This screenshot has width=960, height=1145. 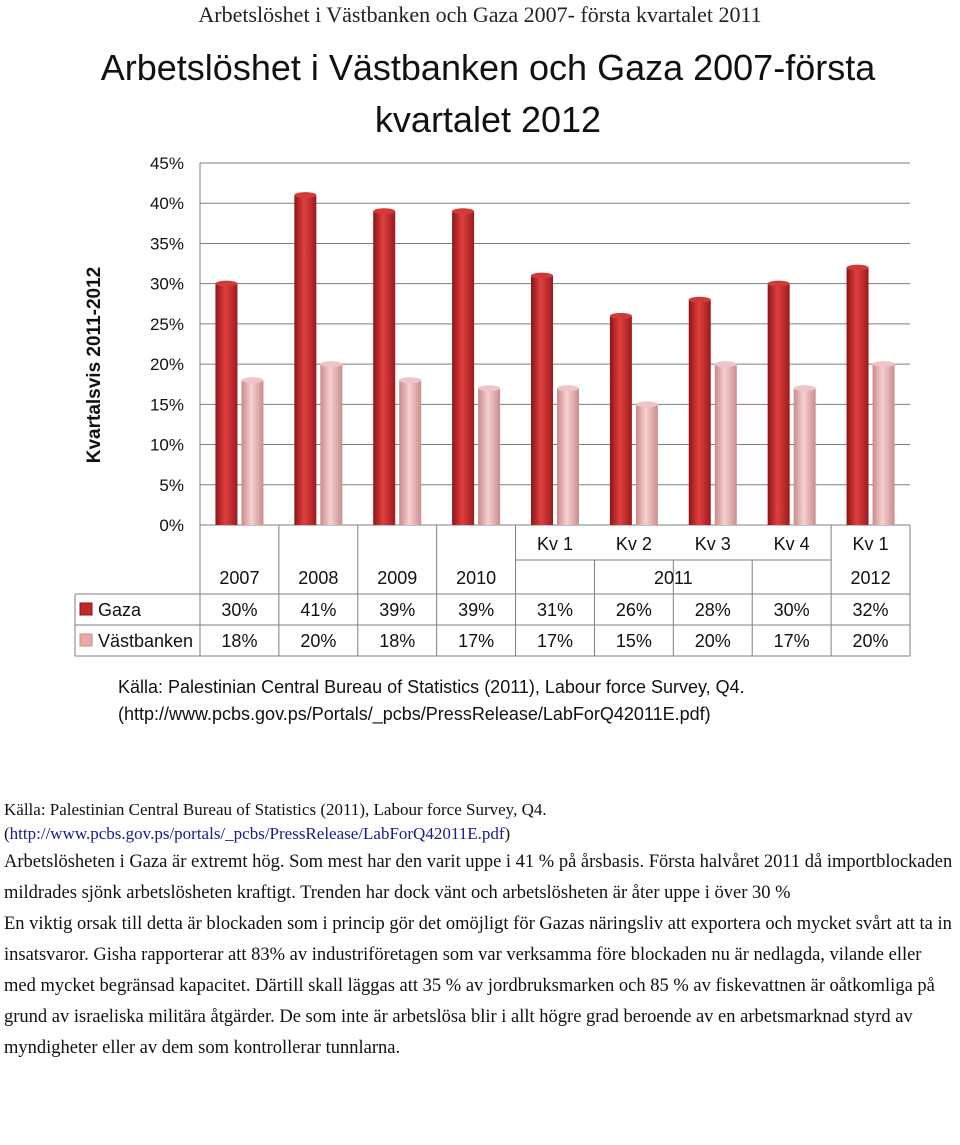 I want to click on chart-title-line2: kvartalet 2012, so click(x=488, y=119).